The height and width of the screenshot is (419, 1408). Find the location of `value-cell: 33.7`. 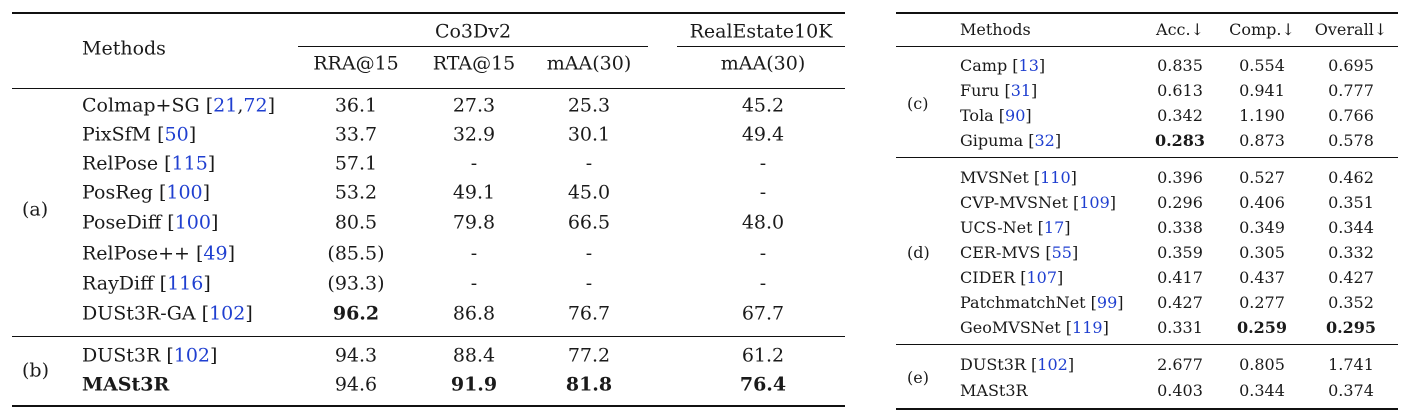

value-cell: 33.7 is located at coordinates (356, 134).